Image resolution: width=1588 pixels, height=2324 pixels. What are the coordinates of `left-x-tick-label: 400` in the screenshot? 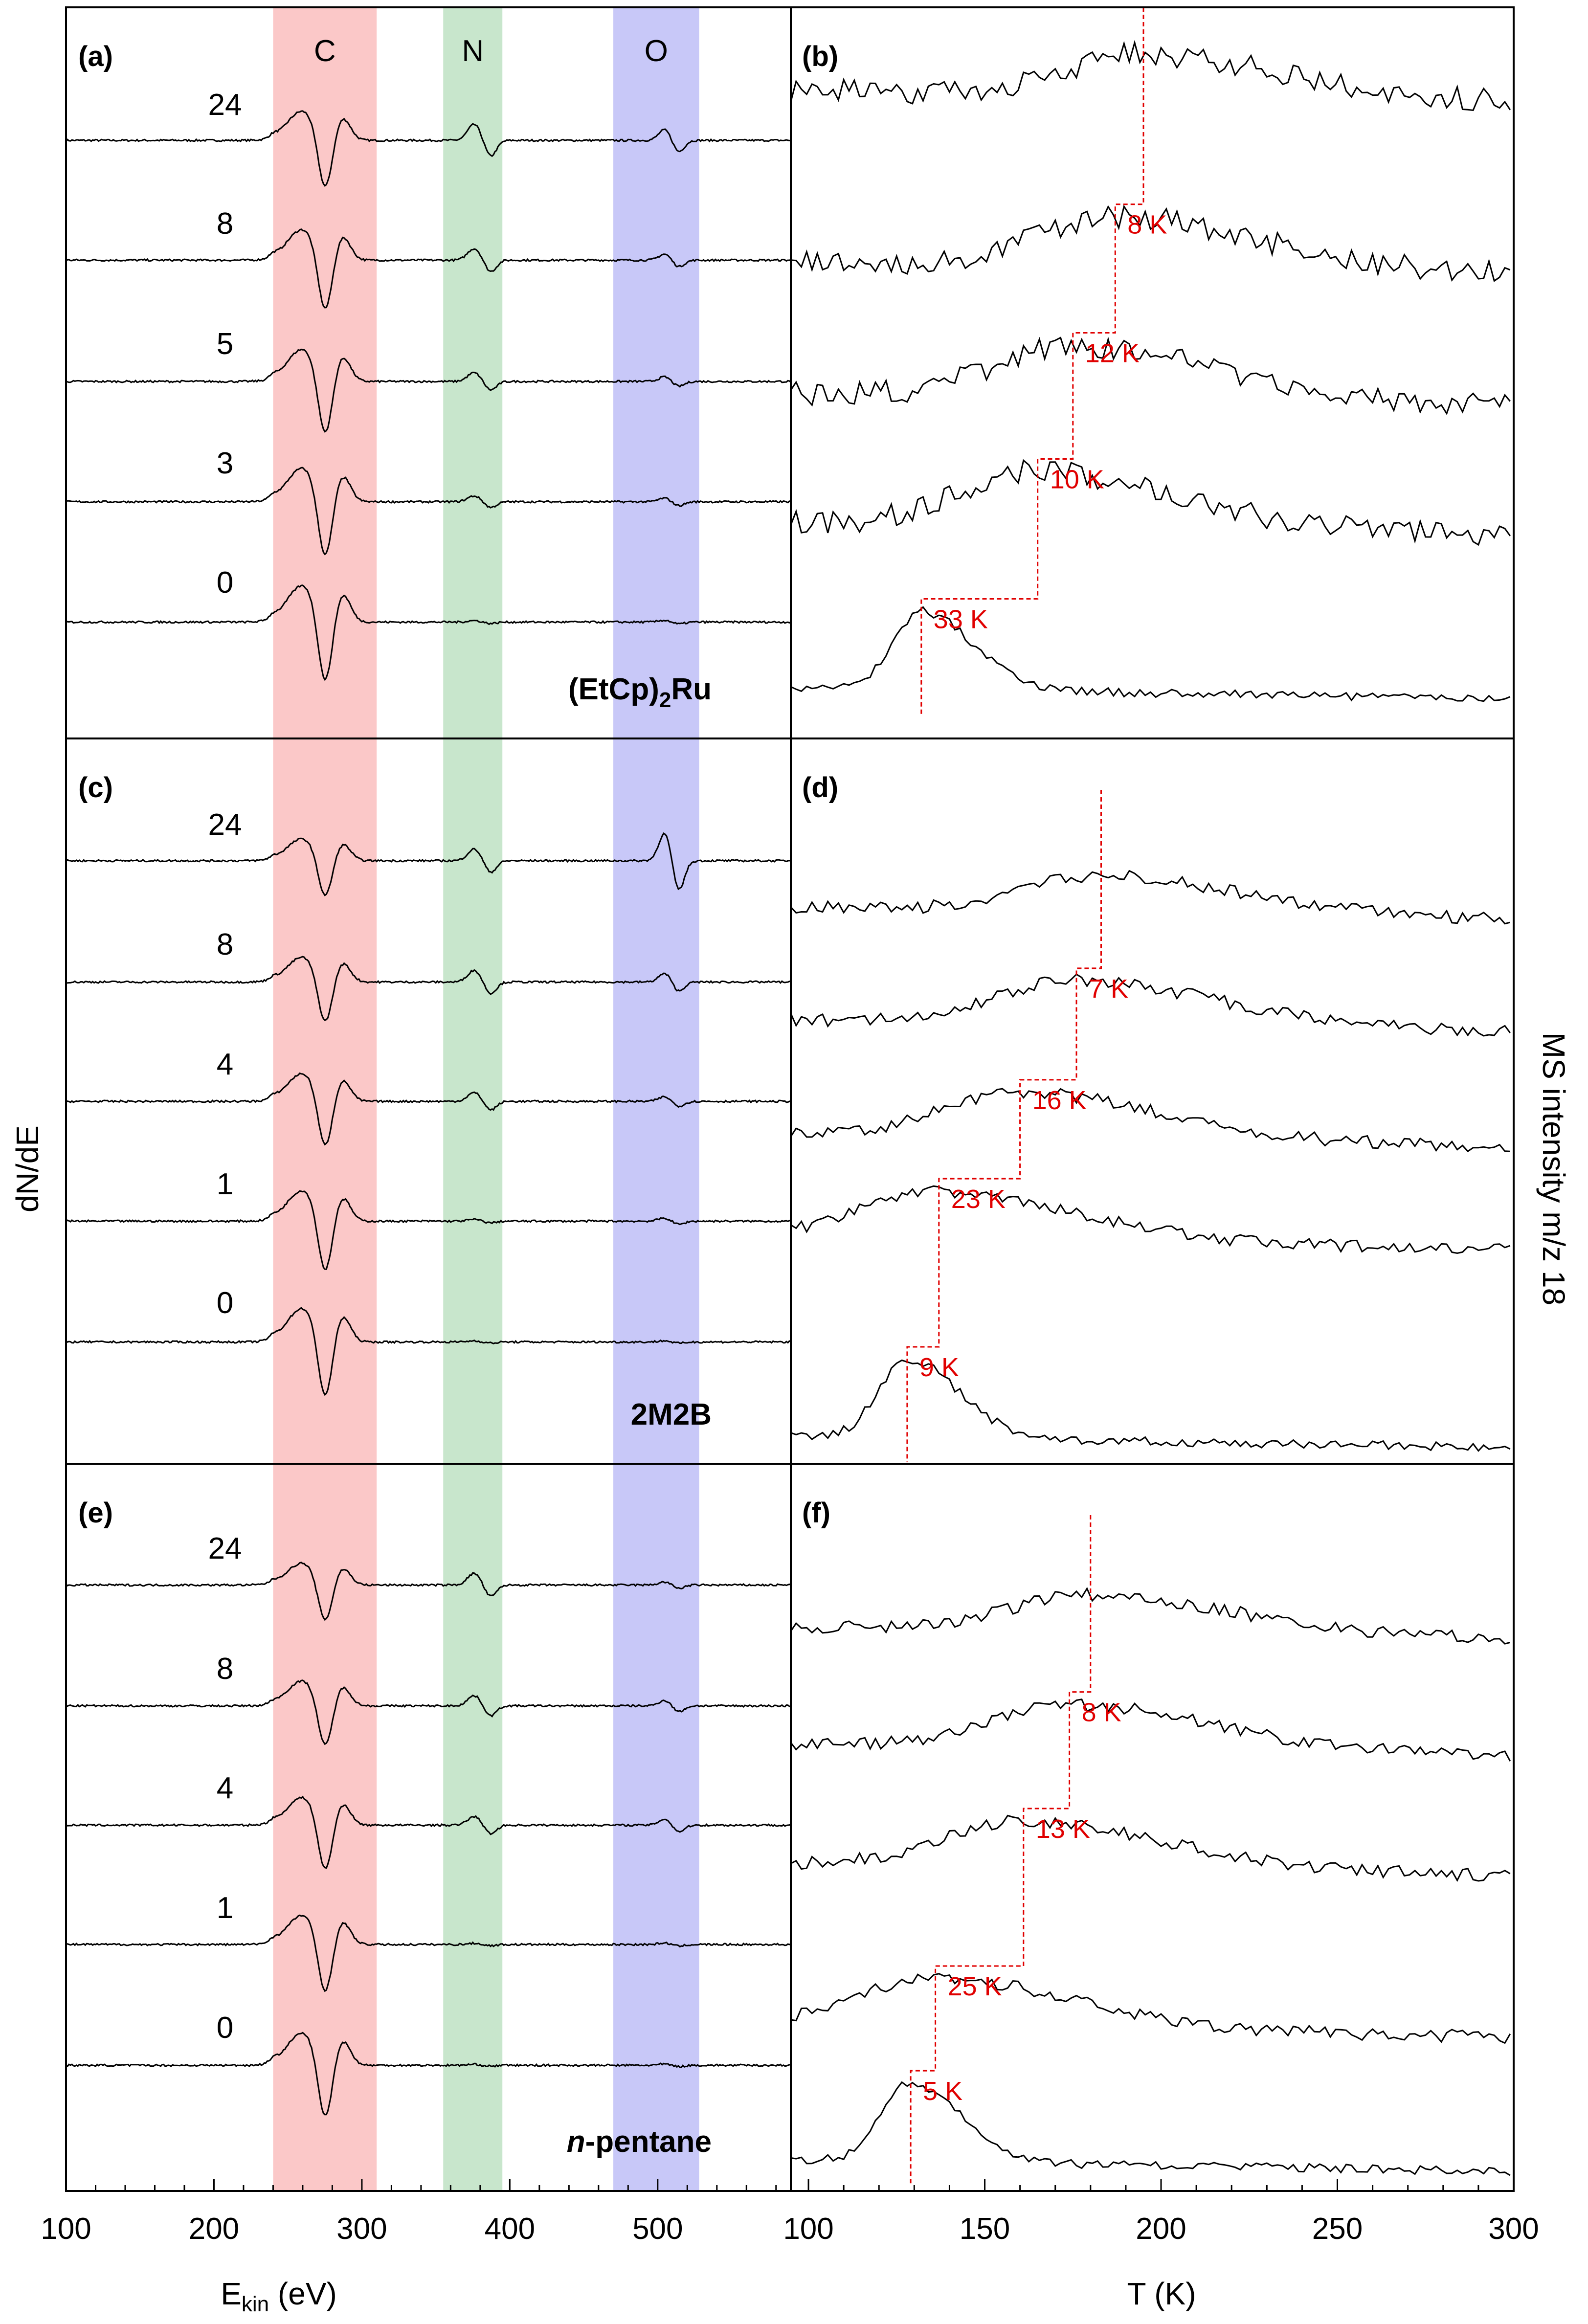 It's located at (510, 2229).